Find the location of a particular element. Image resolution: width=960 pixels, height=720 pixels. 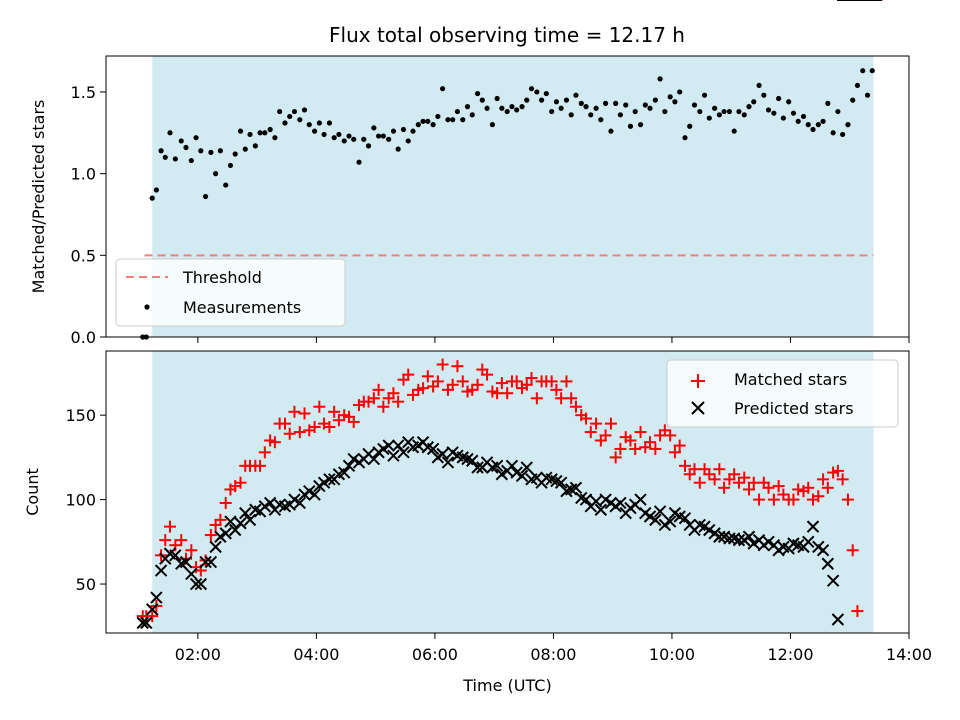

measurements-legend-swatch is located at coordinates (147, 307).